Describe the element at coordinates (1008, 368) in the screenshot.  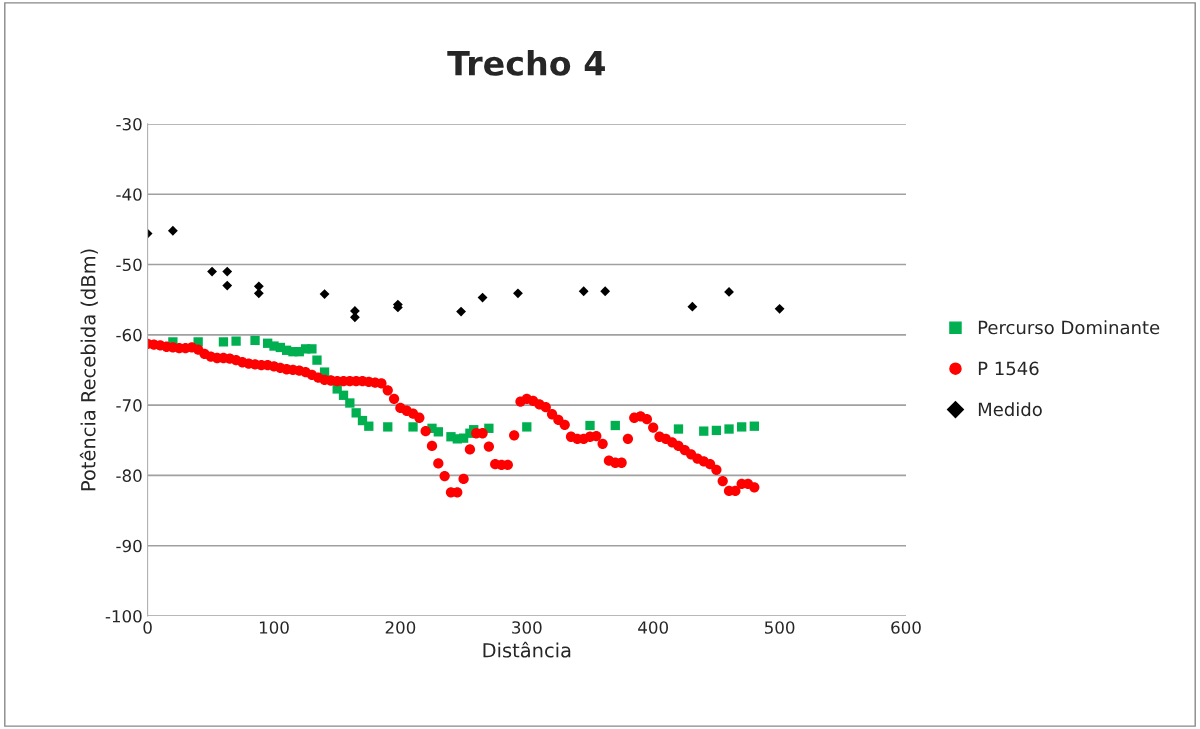
I see `legend-label: P 1546` at that location.